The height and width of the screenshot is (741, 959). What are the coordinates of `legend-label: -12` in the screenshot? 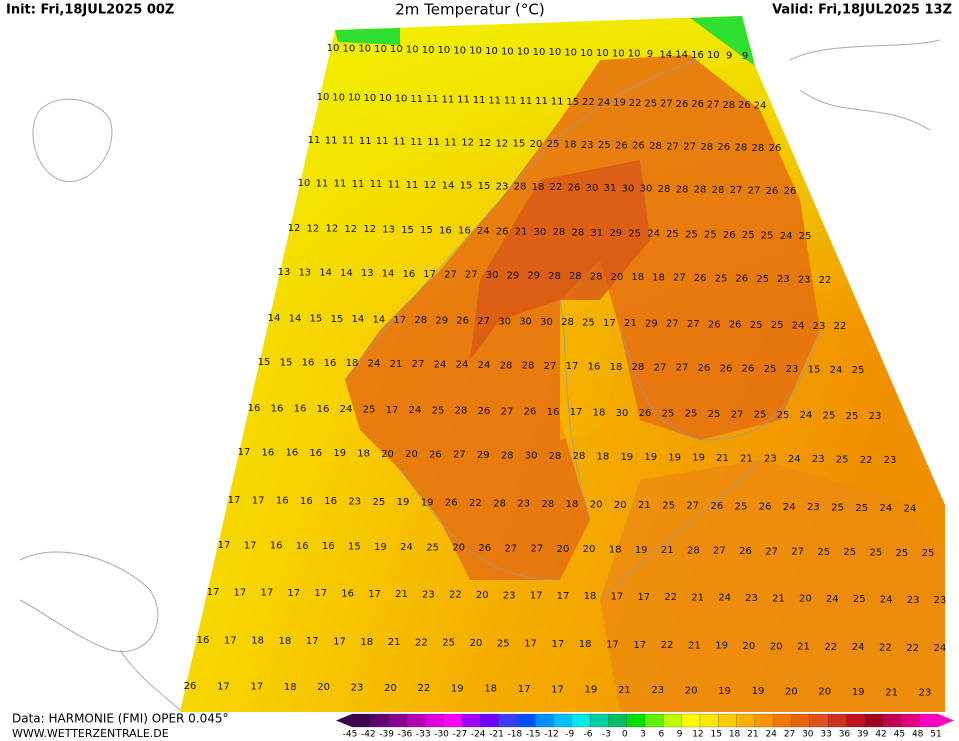 It's located at (551, 735).